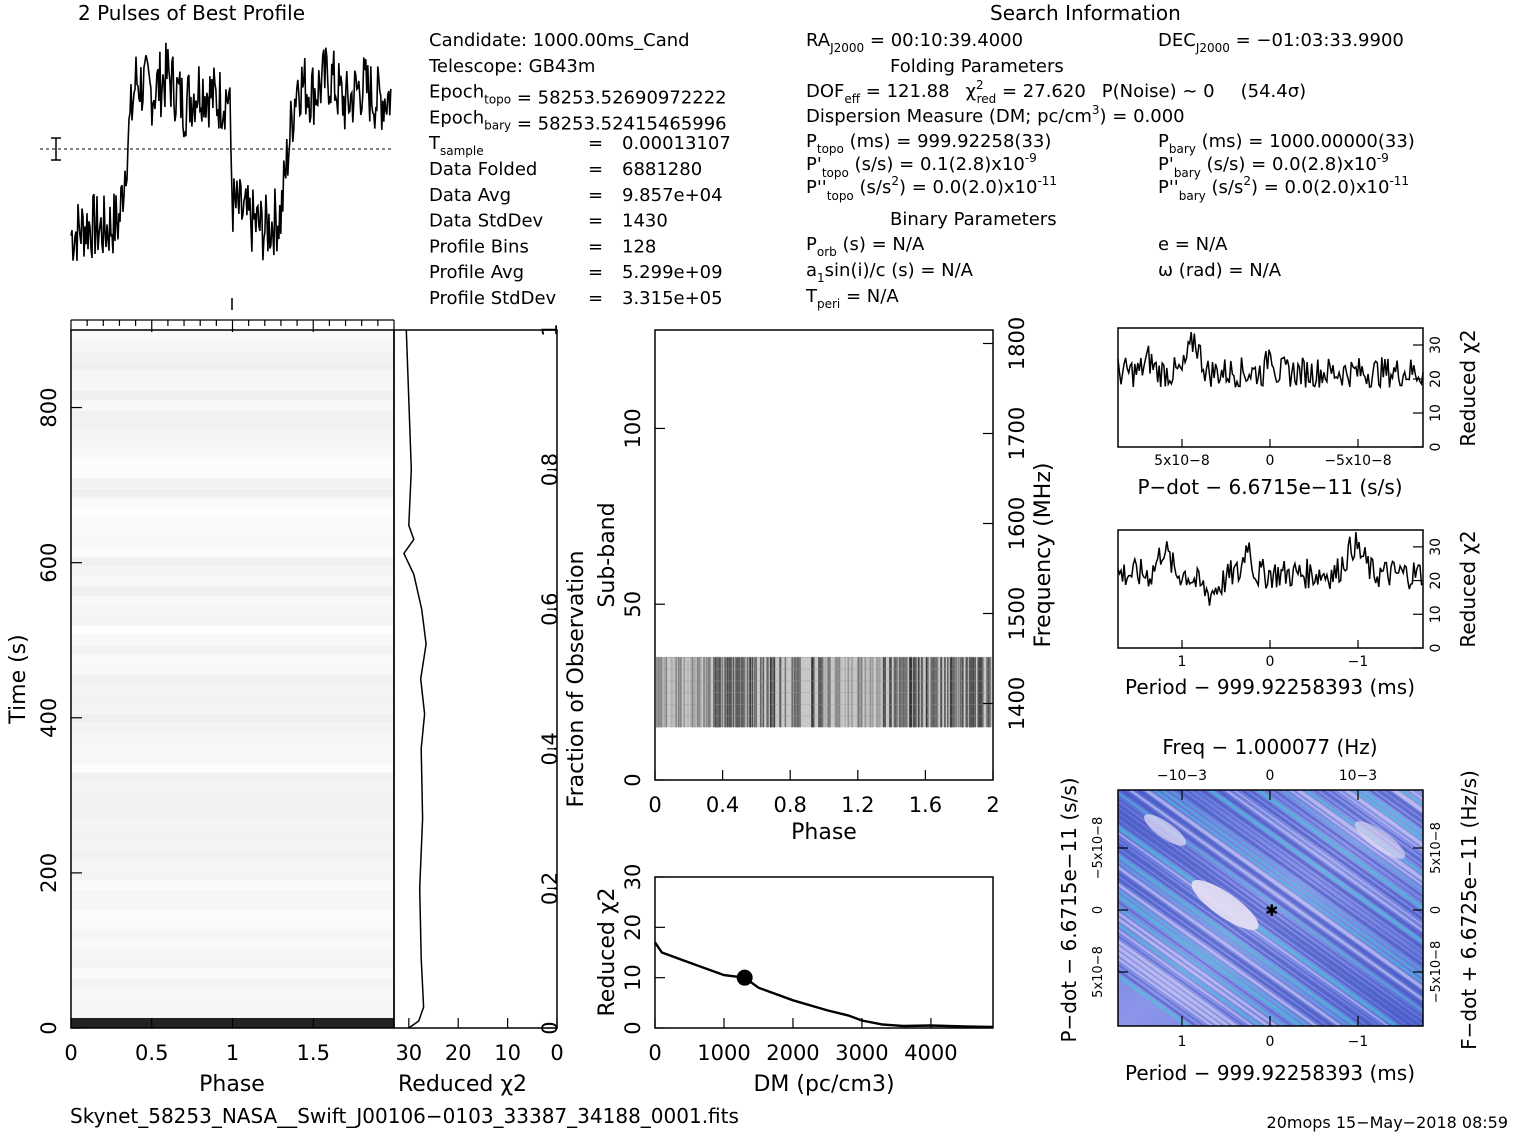 This screenshot has height=1133, width=1517. What do you see at coordinates (977, 66) in the screenshot?
I see `folding-title: Folding Parameters` at bounding box center [977, 66].